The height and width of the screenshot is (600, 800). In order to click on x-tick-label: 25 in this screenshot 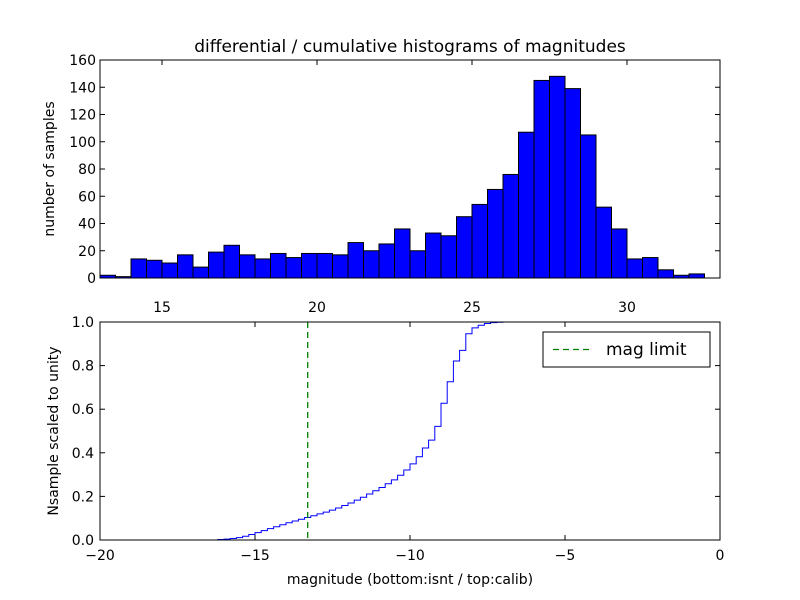, I will do `click(472, 308)`.